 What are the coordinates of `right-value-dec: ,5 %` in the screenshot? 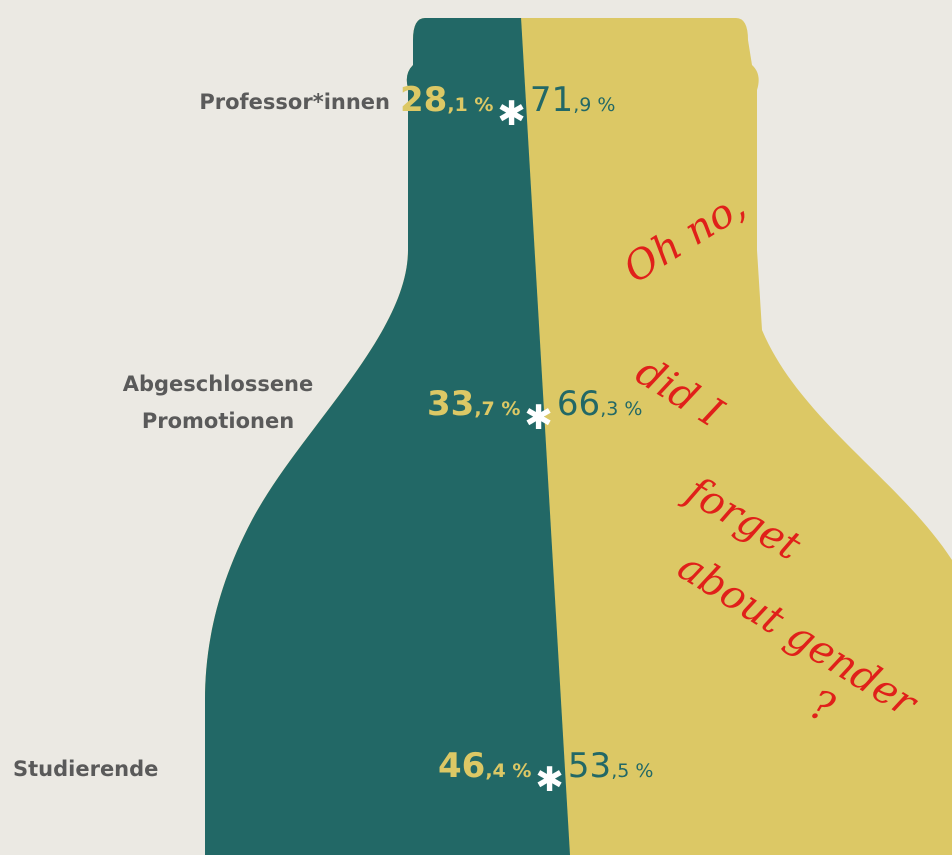 It's located at (632, 771).